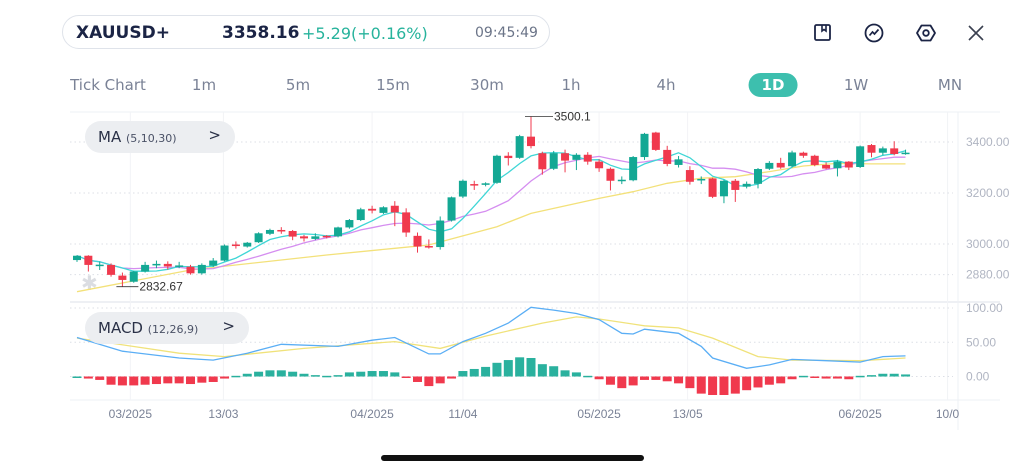  I want to click on ma-params: (5,10,30), so click(151, 138).